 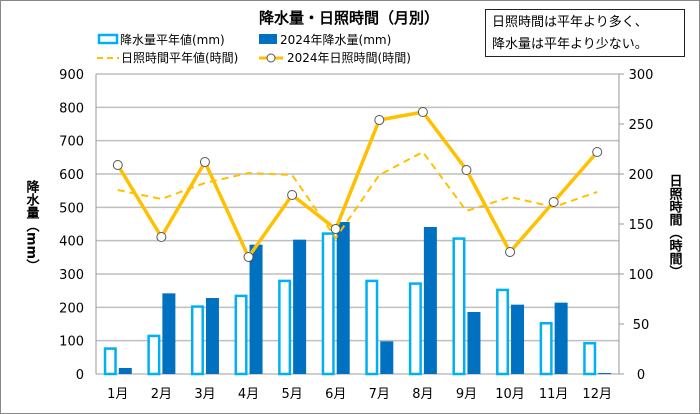 I want to click on x-tick-label: 7月, so click(x=379, y=394).